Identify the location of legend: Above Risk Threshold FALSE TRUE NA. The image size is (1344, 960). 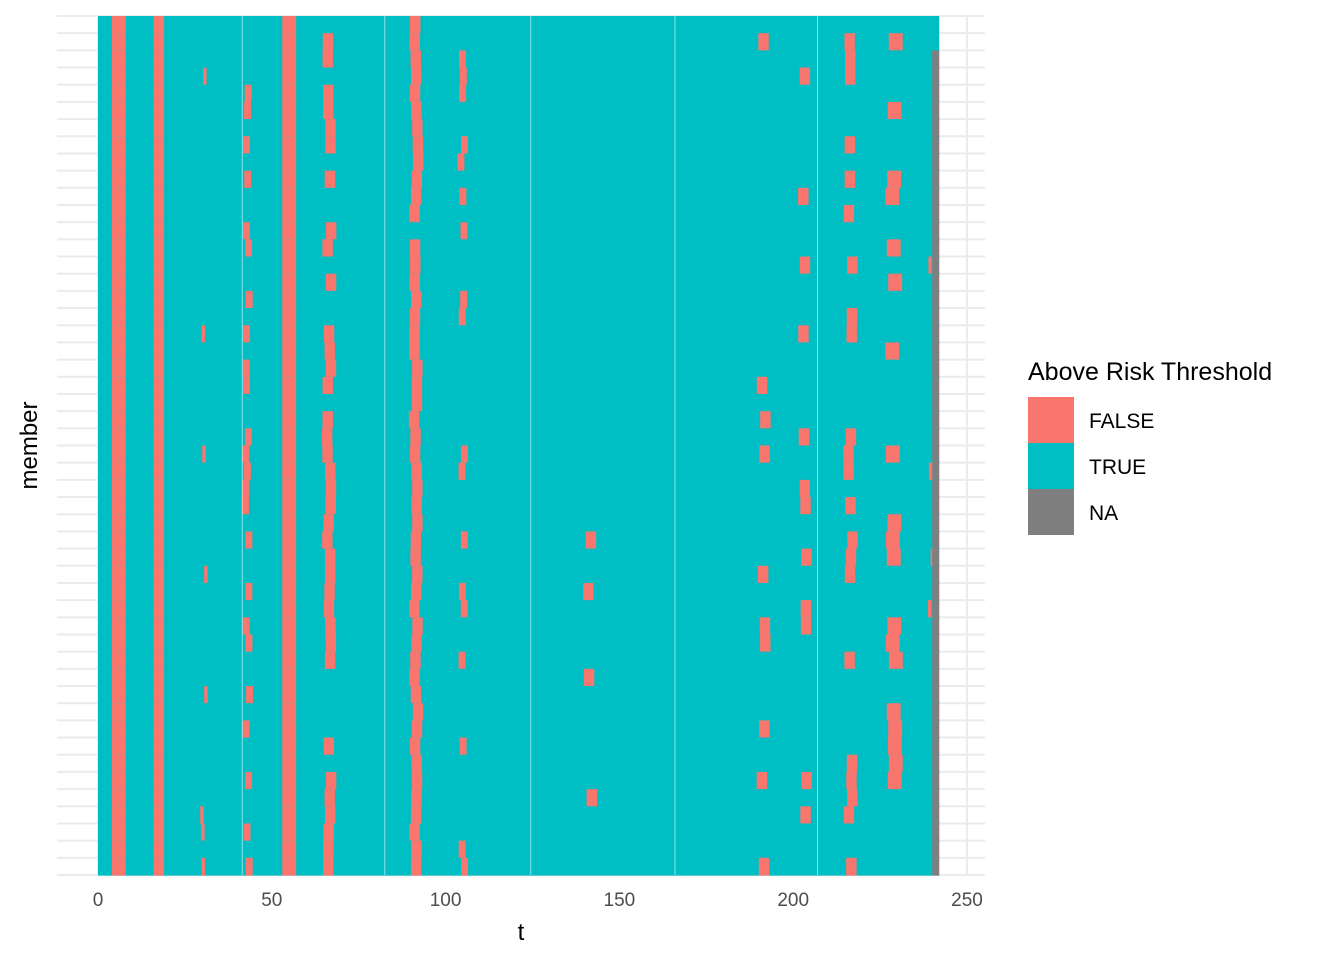
(1150, 446).